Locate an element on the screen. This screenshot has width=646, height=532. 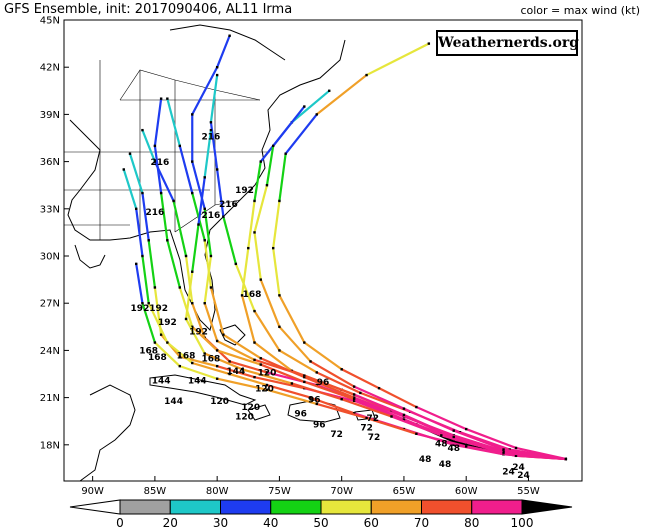
wind-colorbar: 0 20 30 40 50 60 70 80 100 is located at coordinates (321, 514).